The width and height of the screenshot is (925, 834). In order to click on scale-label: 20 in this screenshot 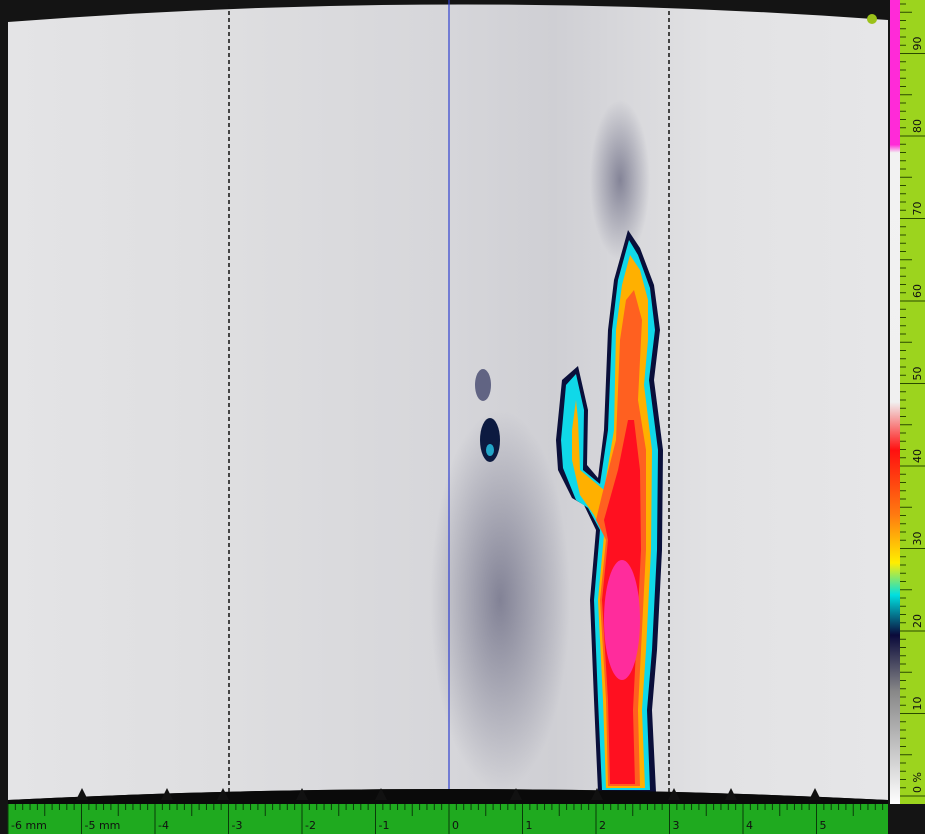, I will do `click(917, 621)`.